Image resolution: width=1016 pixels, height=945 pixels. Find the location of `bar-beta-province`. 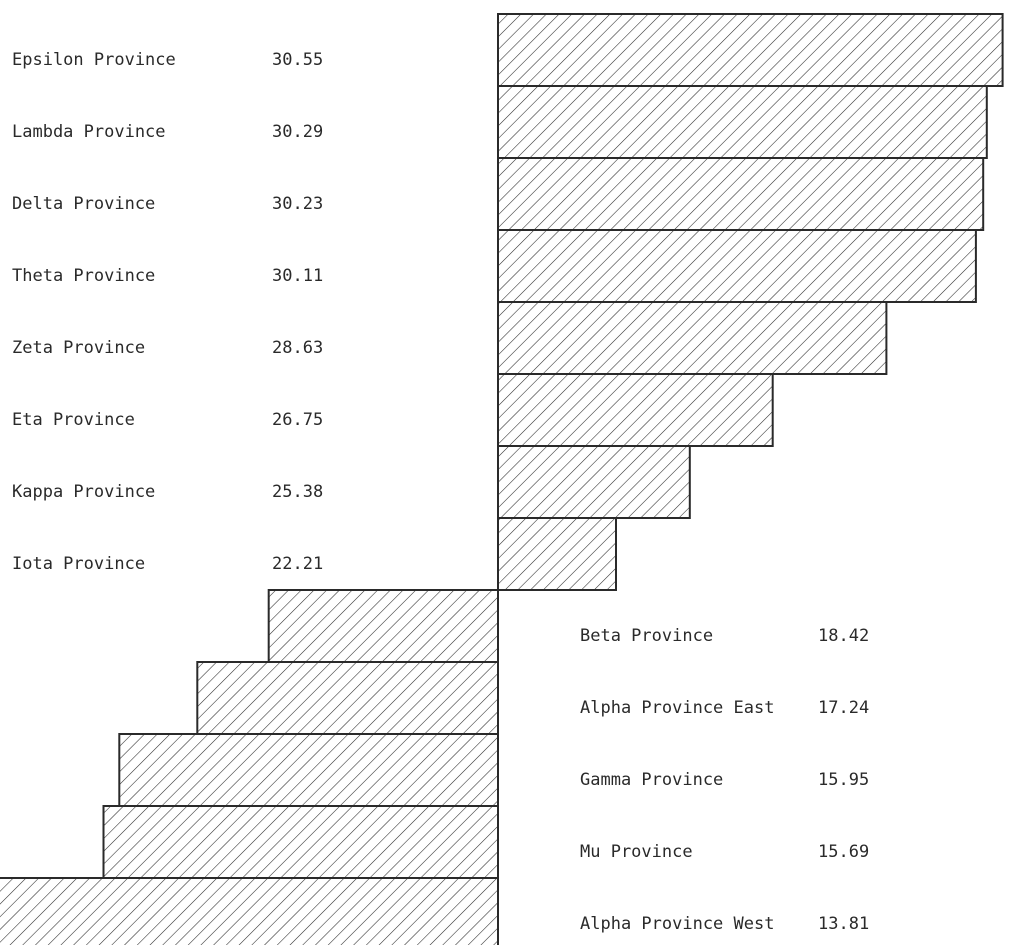

bar-beta-province is located at coordinates (383, 626).